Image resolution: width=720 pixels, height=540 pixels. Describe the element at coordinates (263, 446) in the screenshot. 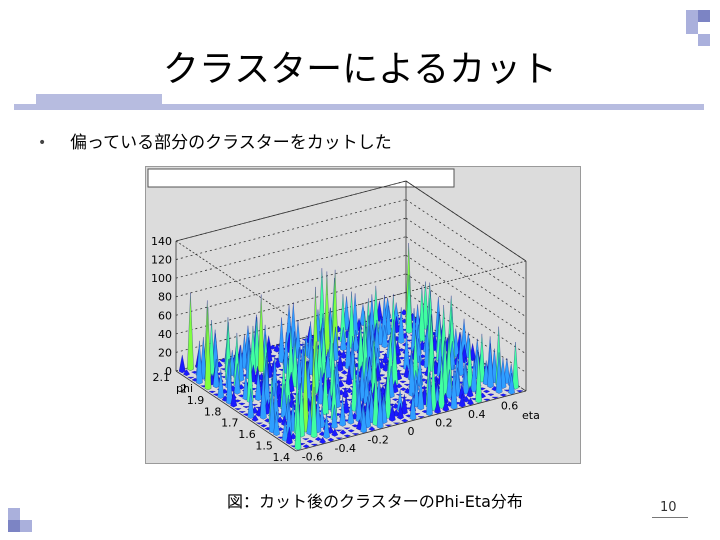

I see `phi-tick-label: 1.5` at that location.